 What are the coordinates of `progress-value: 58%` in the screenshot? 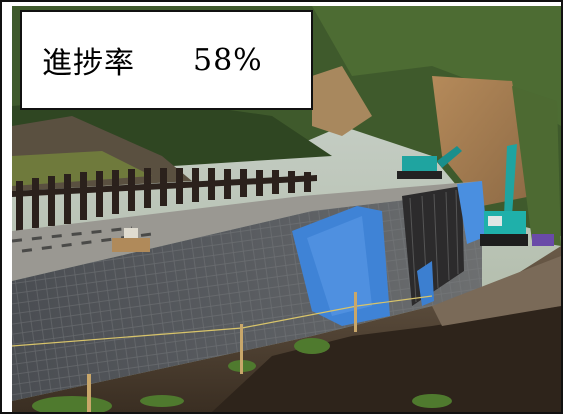 It's located at (228, 60).